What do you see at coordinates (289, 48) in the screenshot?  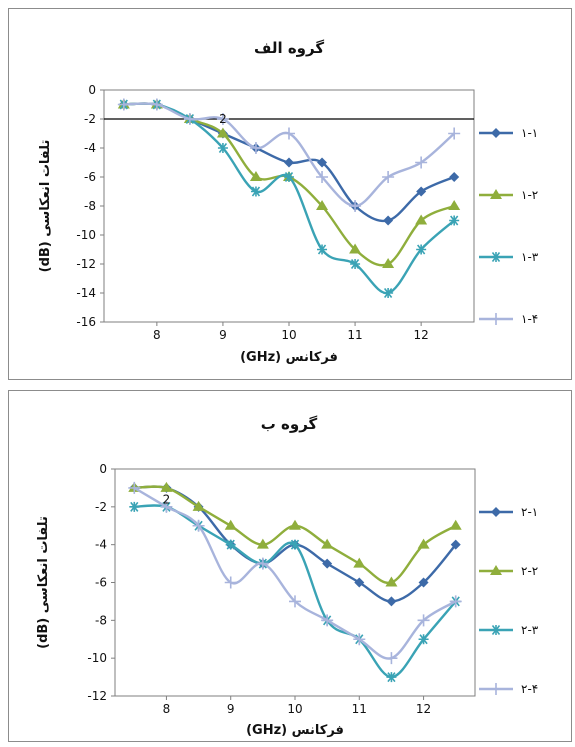 I see `chart-title: گروه الف` at bounding box center [289, 48].